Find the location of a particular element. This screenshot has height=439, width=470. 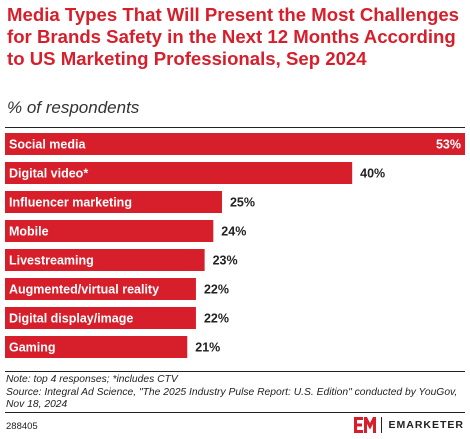

bar-augmented-virtual-reality is located at coordinates (100, 289).